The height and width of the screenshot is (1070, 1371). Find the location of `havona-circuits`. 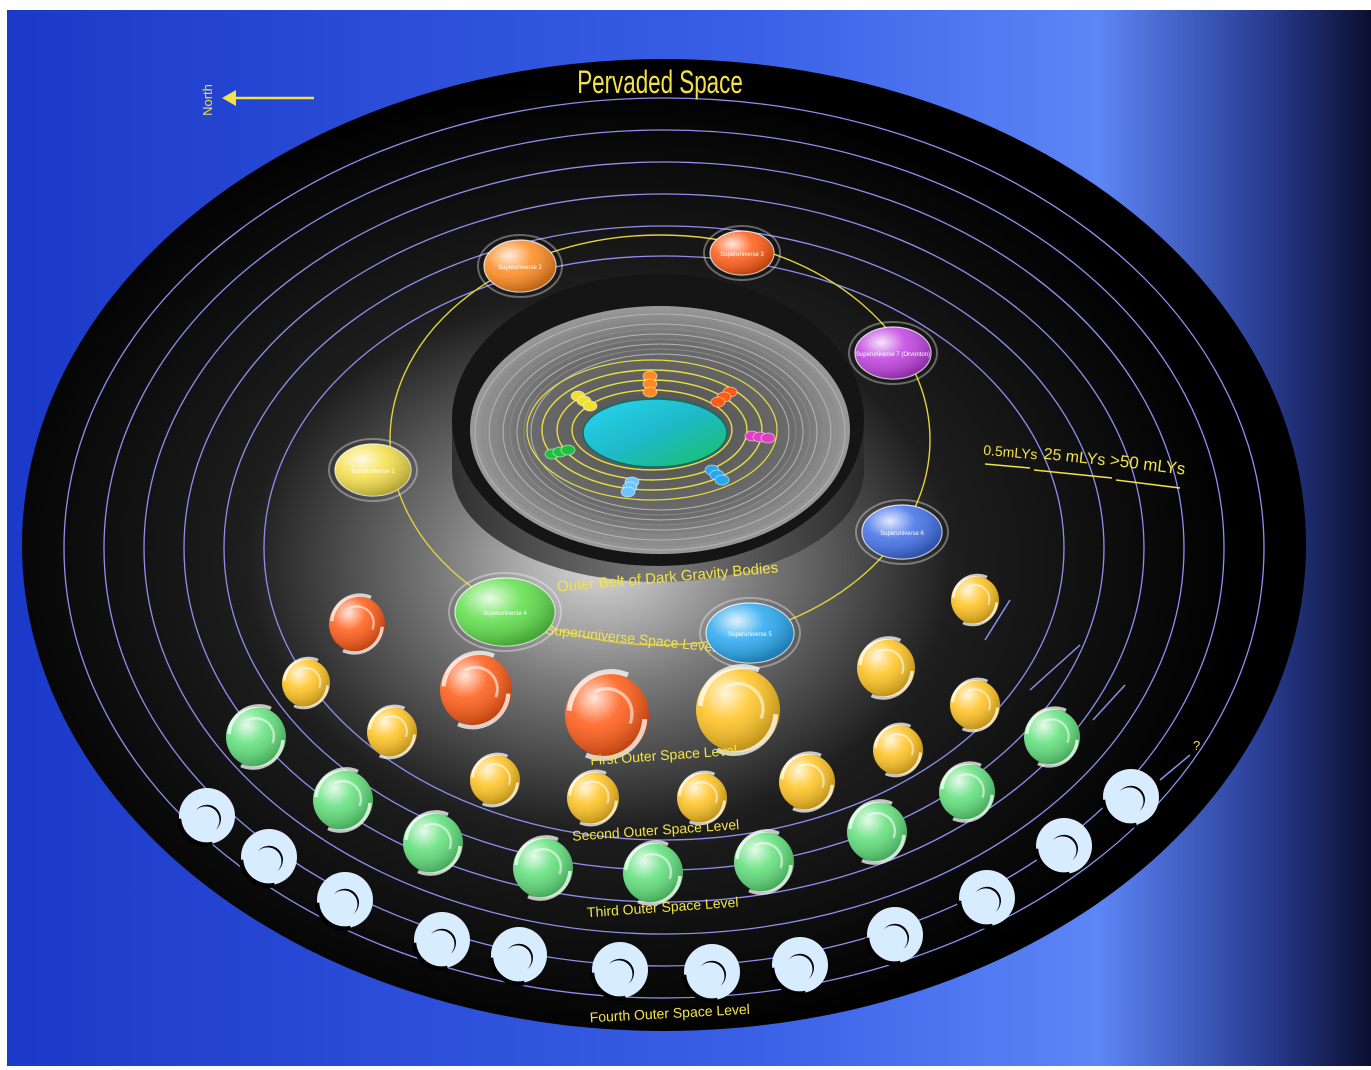

havona-circuits is located at coordinates (652, 430).